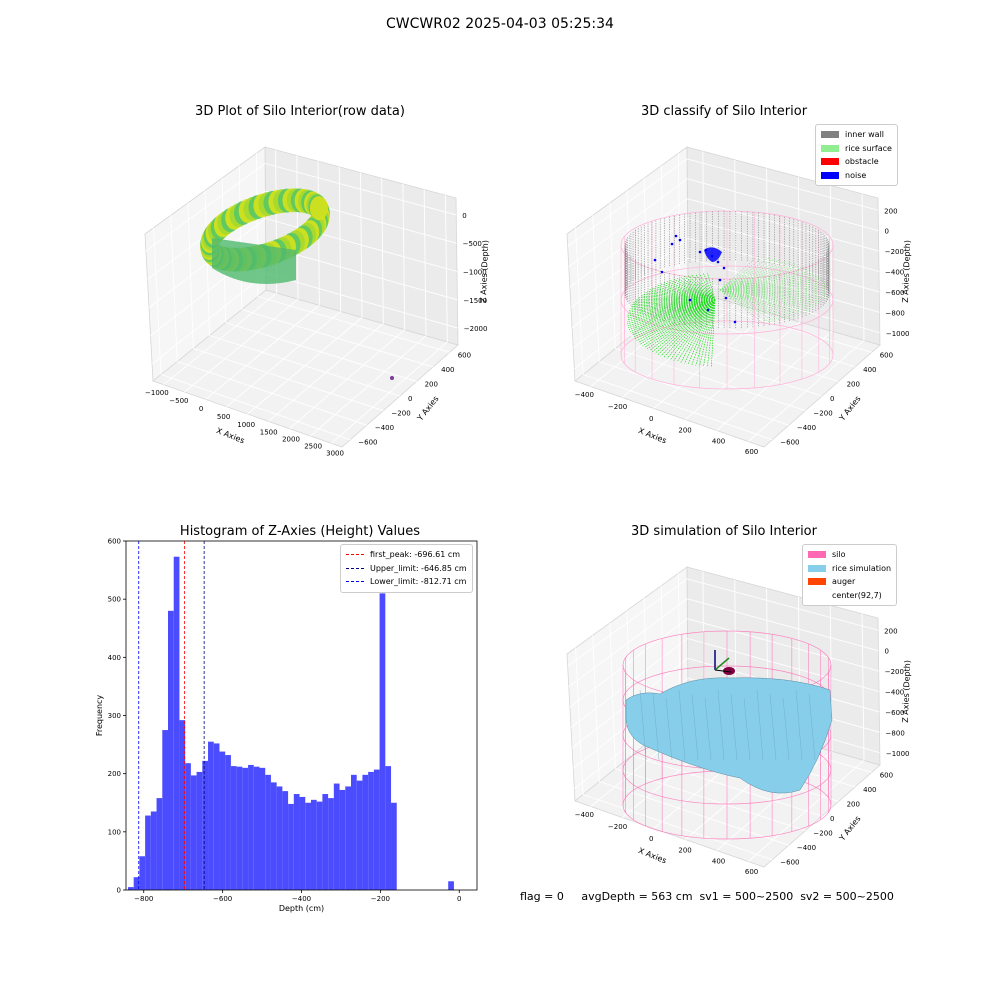 This screenshot has width=1000, height=1000. Describe the element at coordinates (384, 428) in the screenshot. I see `y-tick-label: −400` at that location.